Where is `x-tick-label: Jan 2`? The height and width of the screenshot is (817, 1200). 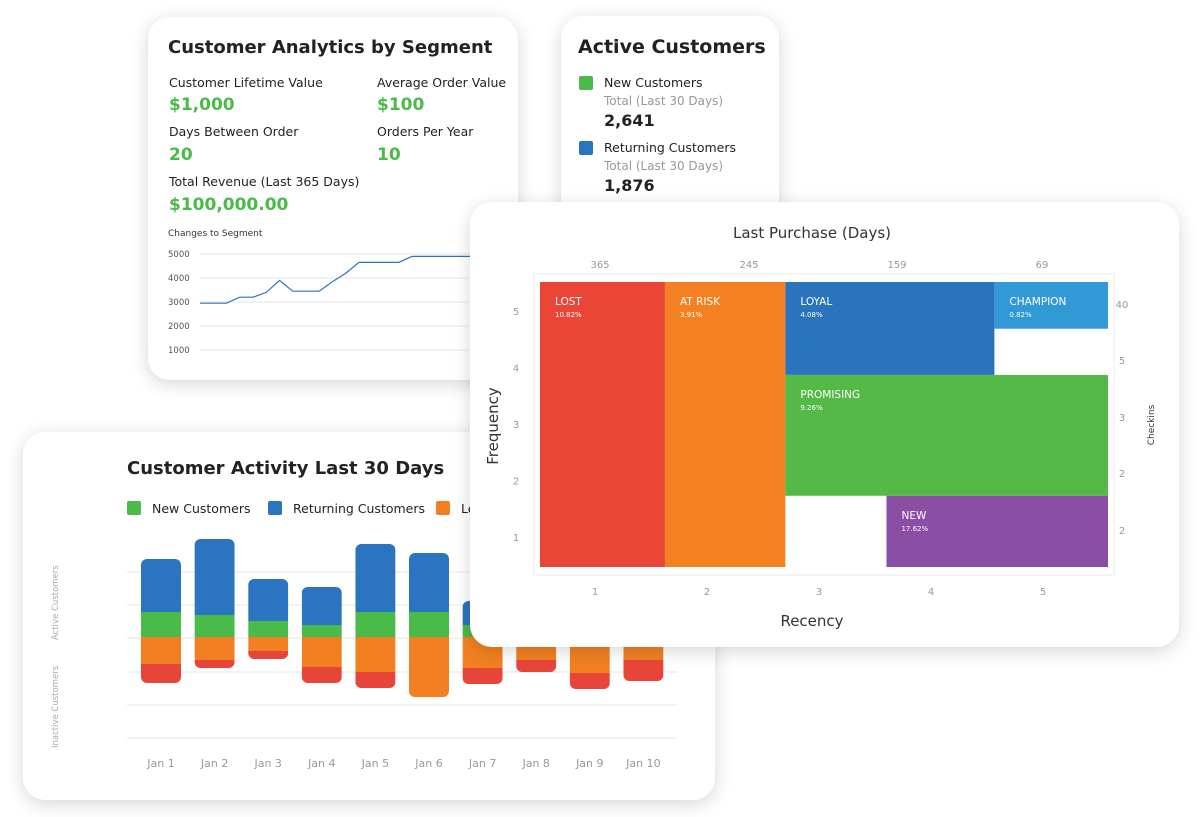
x-tick-label: Jan 2 is located at coordinates (214, 763).